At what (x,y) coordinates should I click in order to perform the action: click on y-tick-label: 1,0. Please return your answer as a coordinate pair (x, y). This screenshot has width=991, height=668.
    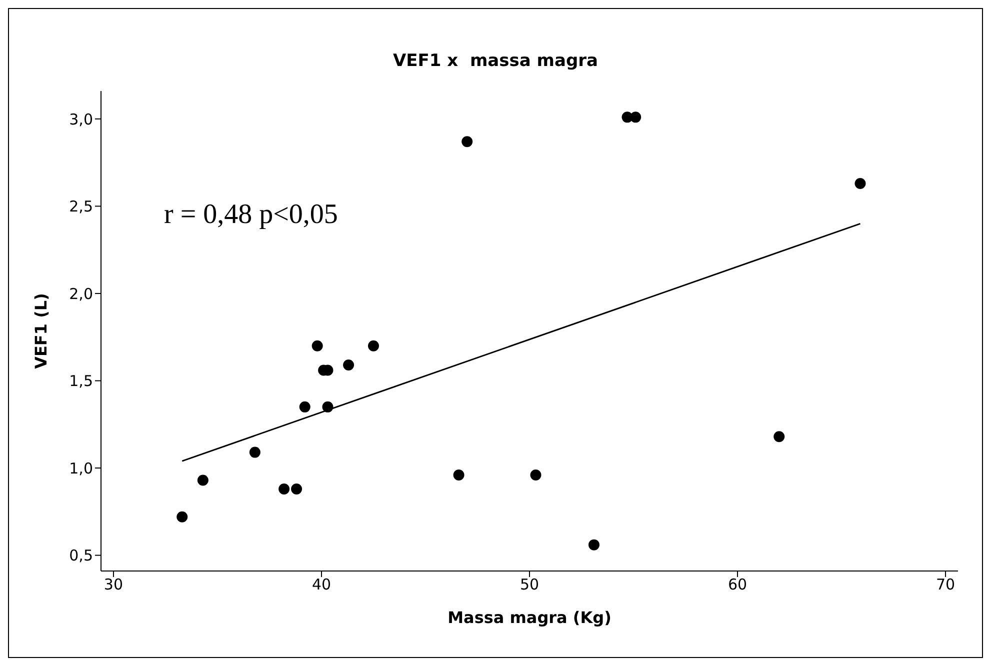
    Looking at the image, I should click on (81, 468).